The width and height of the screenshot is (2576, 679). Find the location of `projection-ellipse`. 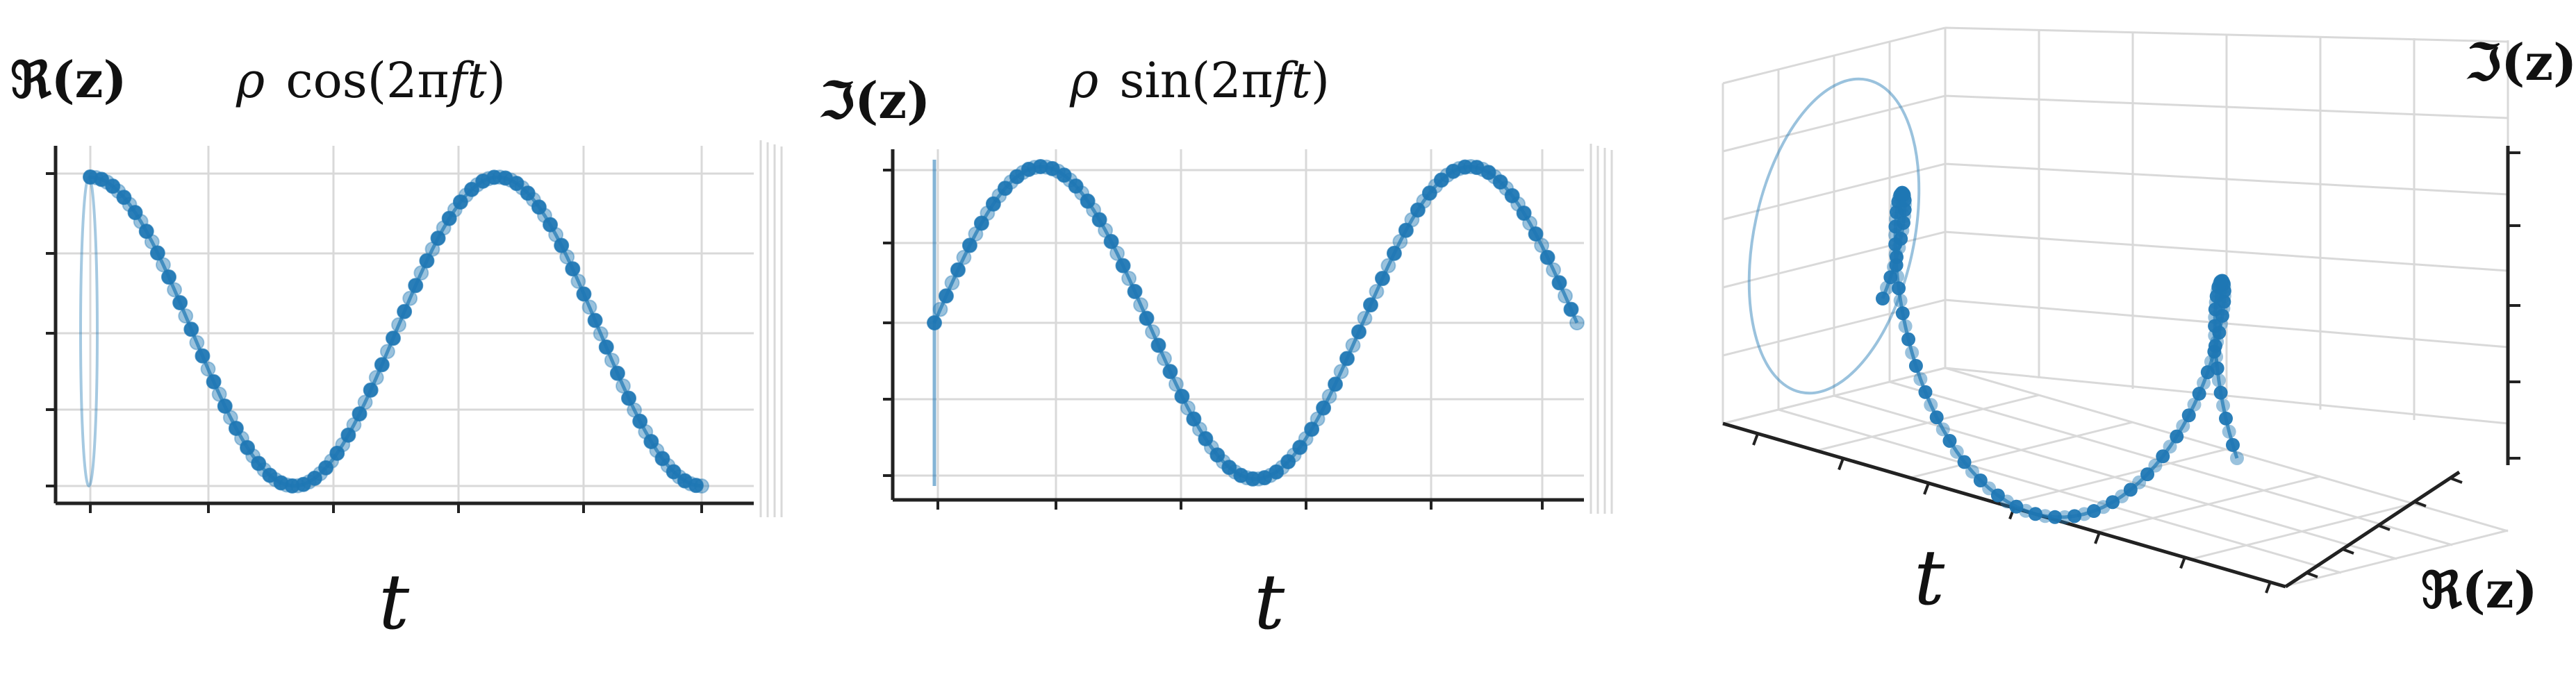

projection-ellipse is located at coordinates (1834, 236).